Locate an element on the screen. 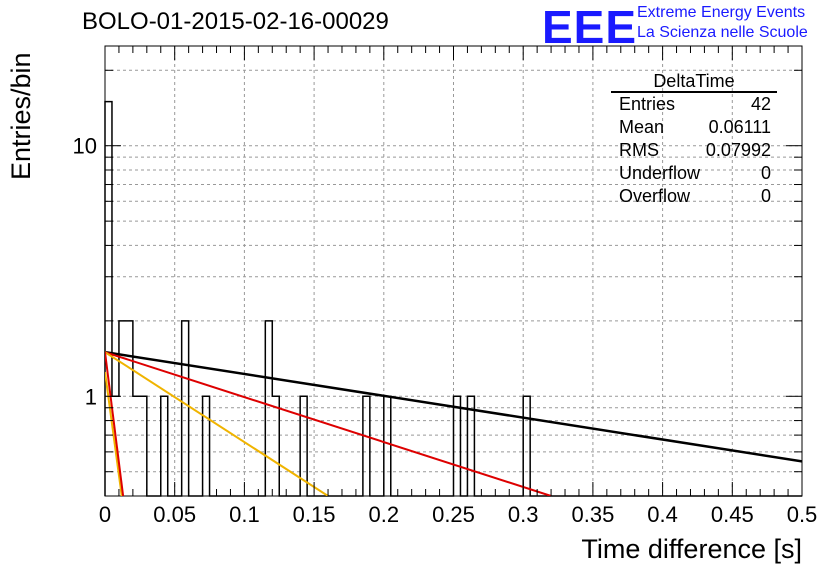  chart-title: BOLO-01-2015-02-16-00029 is located at coordinates (235, 21).